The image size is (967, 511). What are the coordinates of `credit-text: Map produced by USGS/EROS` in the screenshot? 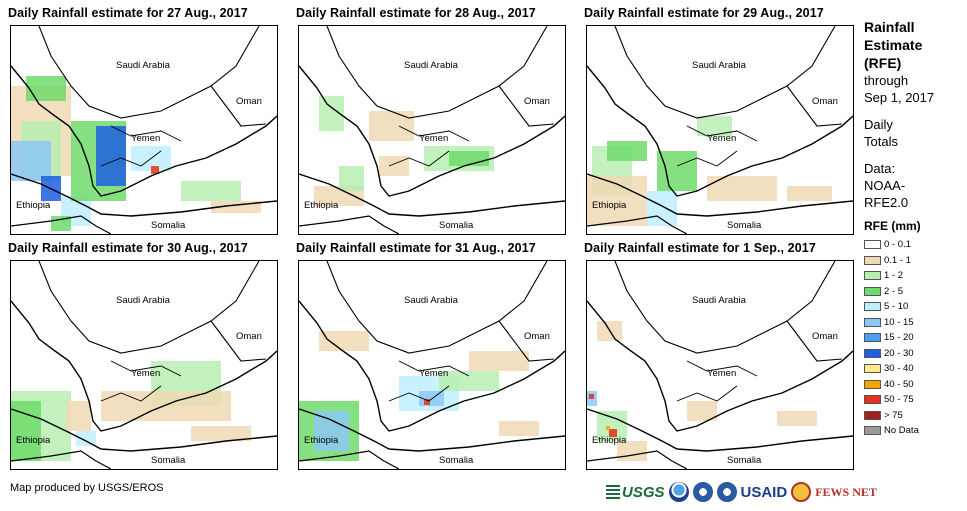 It's located at (87, 488).